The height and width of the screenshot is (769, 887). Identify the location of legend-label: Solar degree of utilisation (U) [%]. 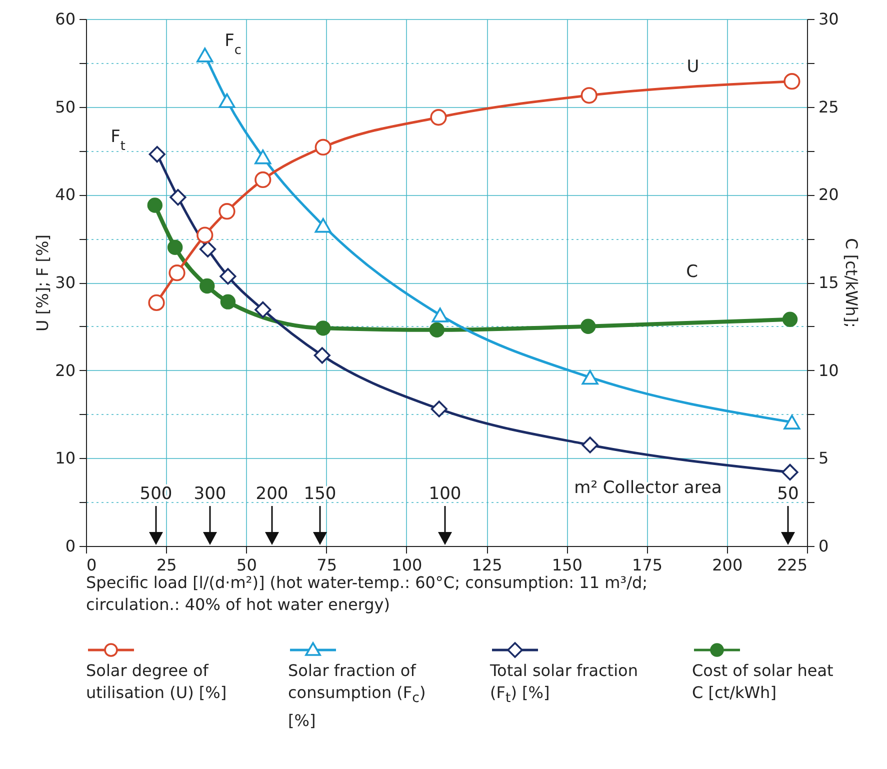
(157, 682).